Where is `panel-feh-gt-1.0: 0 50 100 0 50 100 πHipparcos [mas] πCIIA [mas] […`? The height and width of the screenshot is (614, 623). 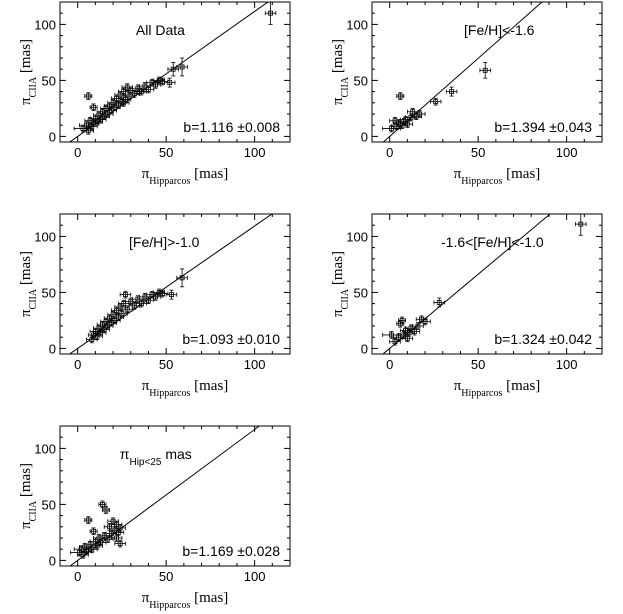
panel-feh-gt-1.0: 0 50 100 0 50 100 πHipparcos [mas] πCIIA [mas] [… is located at coordinates (154, 306).